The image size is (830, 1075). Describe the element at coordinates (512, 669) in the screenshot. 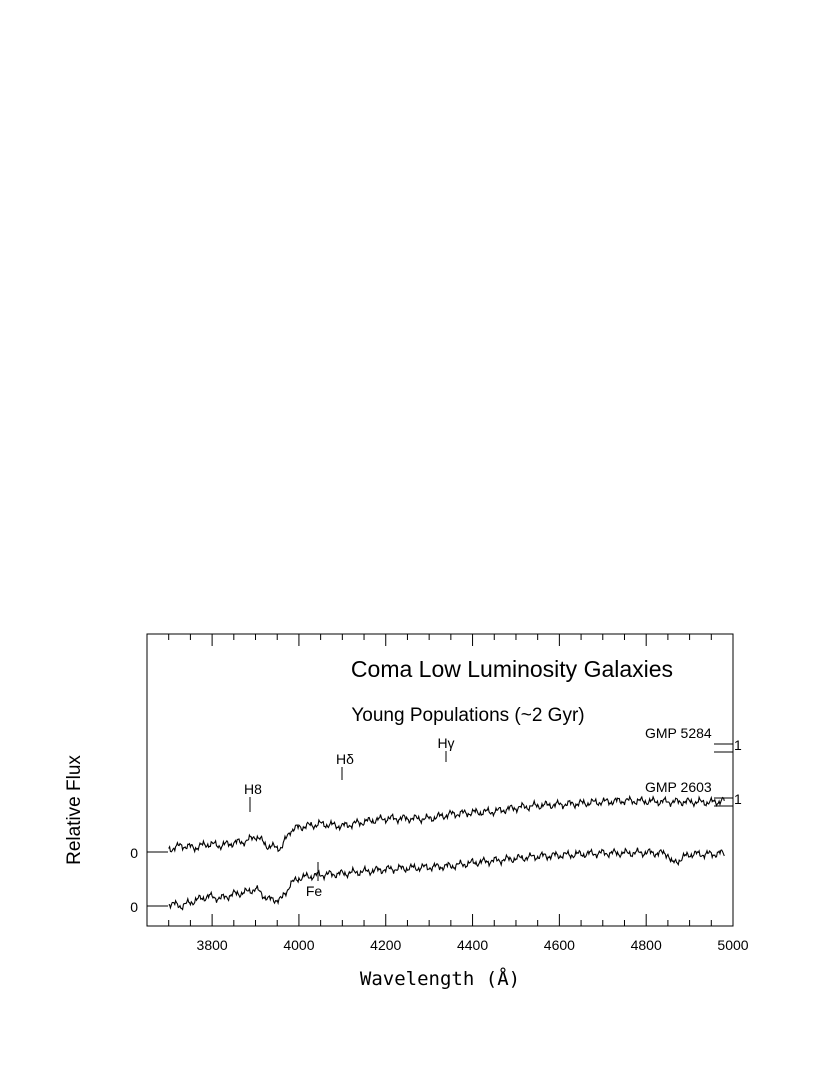

I see `chart-title: Coma Low Luminosity Galaxies` at that location.